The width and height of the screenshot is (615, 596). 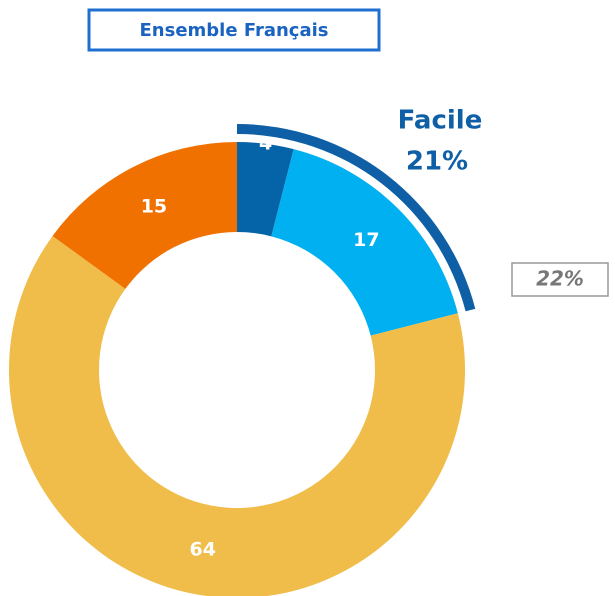 I want to click on data-label: 64, so click(x=202, y=549).